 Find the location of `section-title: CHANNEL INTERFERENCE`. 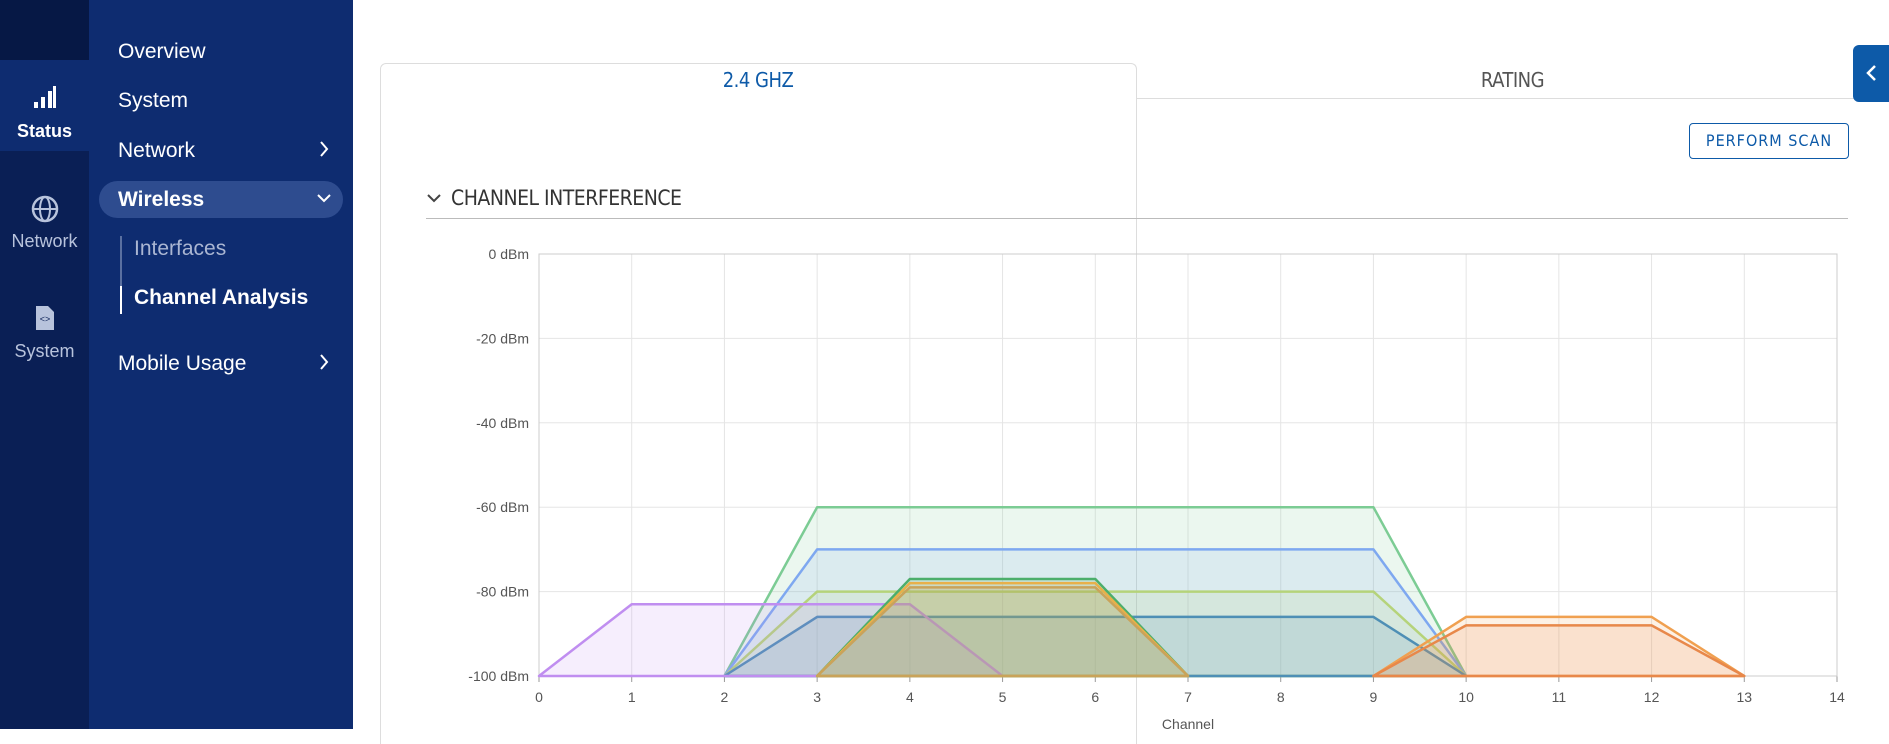

section-title: CHANNEL INTERFERENCE is located at coordinates (566, 198).